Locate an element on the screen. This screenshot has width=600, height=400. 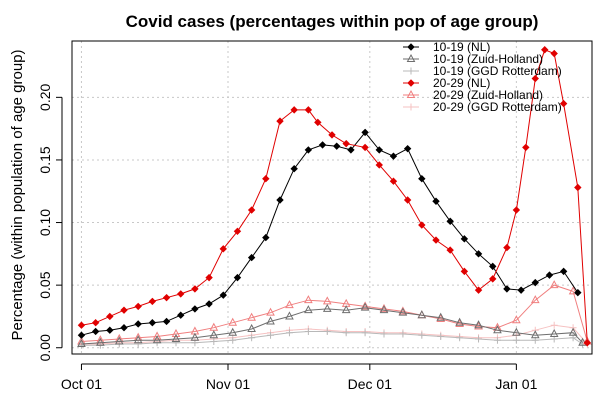
x-tick-label: Dec 01 is located at coordinates (370, 384).